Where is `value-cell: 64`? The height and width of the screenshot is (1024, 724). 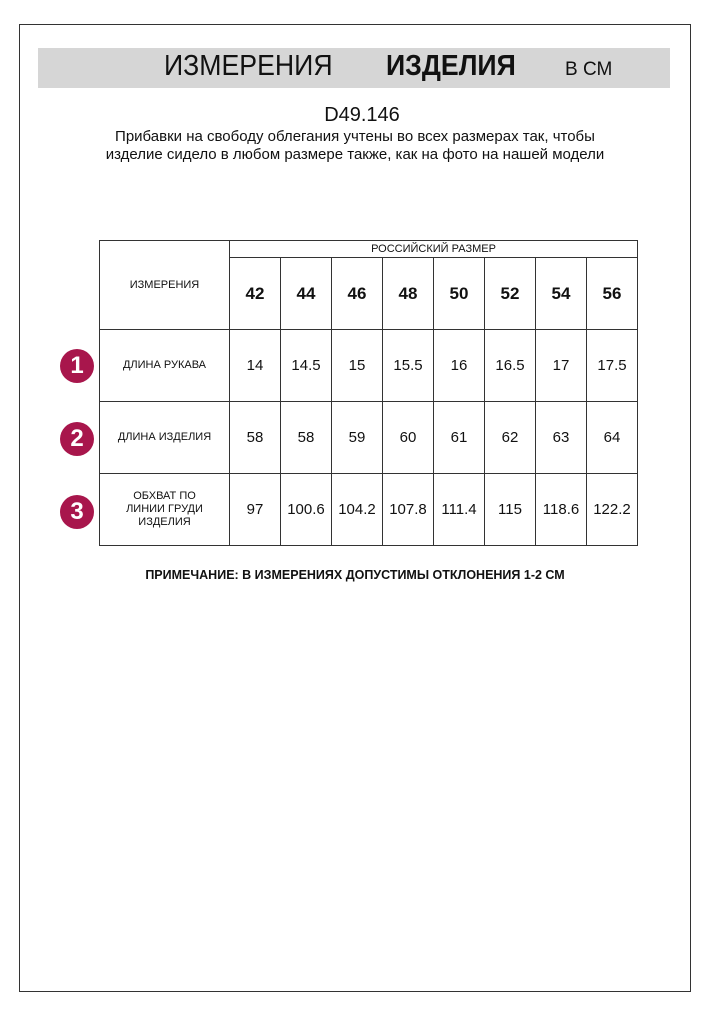
value-cell: 64 is located at coordinates (612, 437).